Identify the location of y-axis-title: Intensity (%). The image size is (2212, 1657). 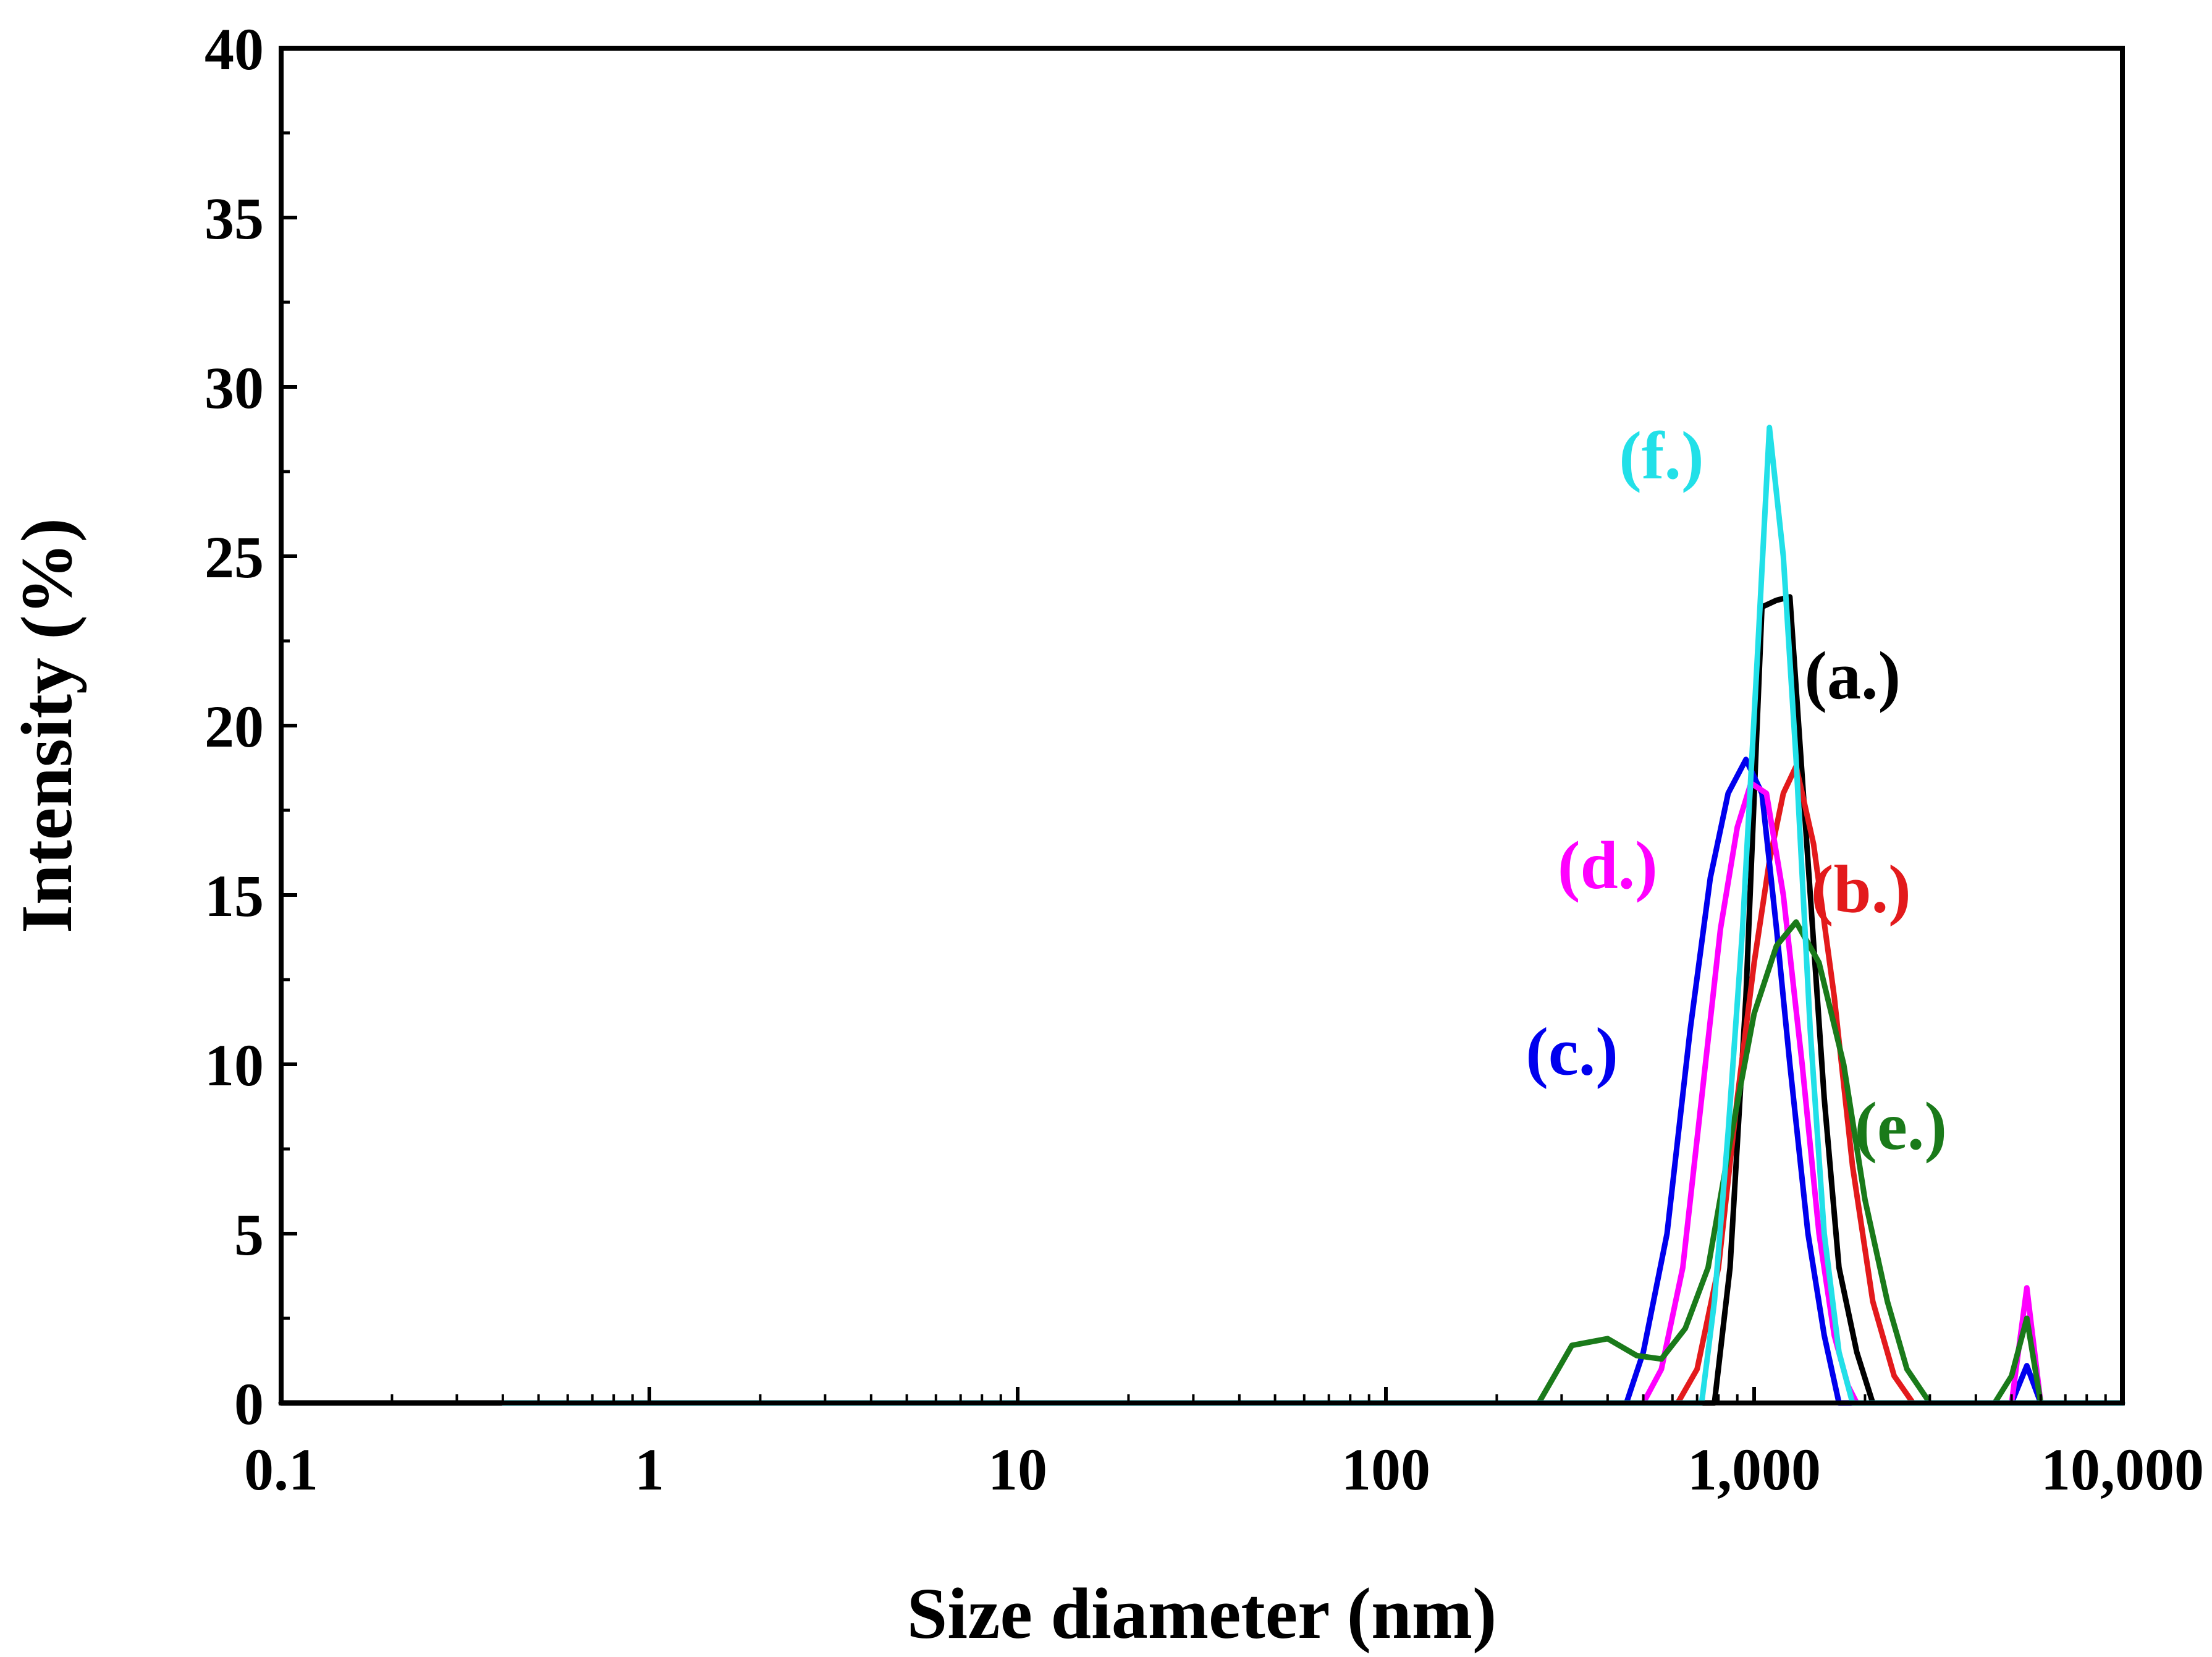
(46, 725).